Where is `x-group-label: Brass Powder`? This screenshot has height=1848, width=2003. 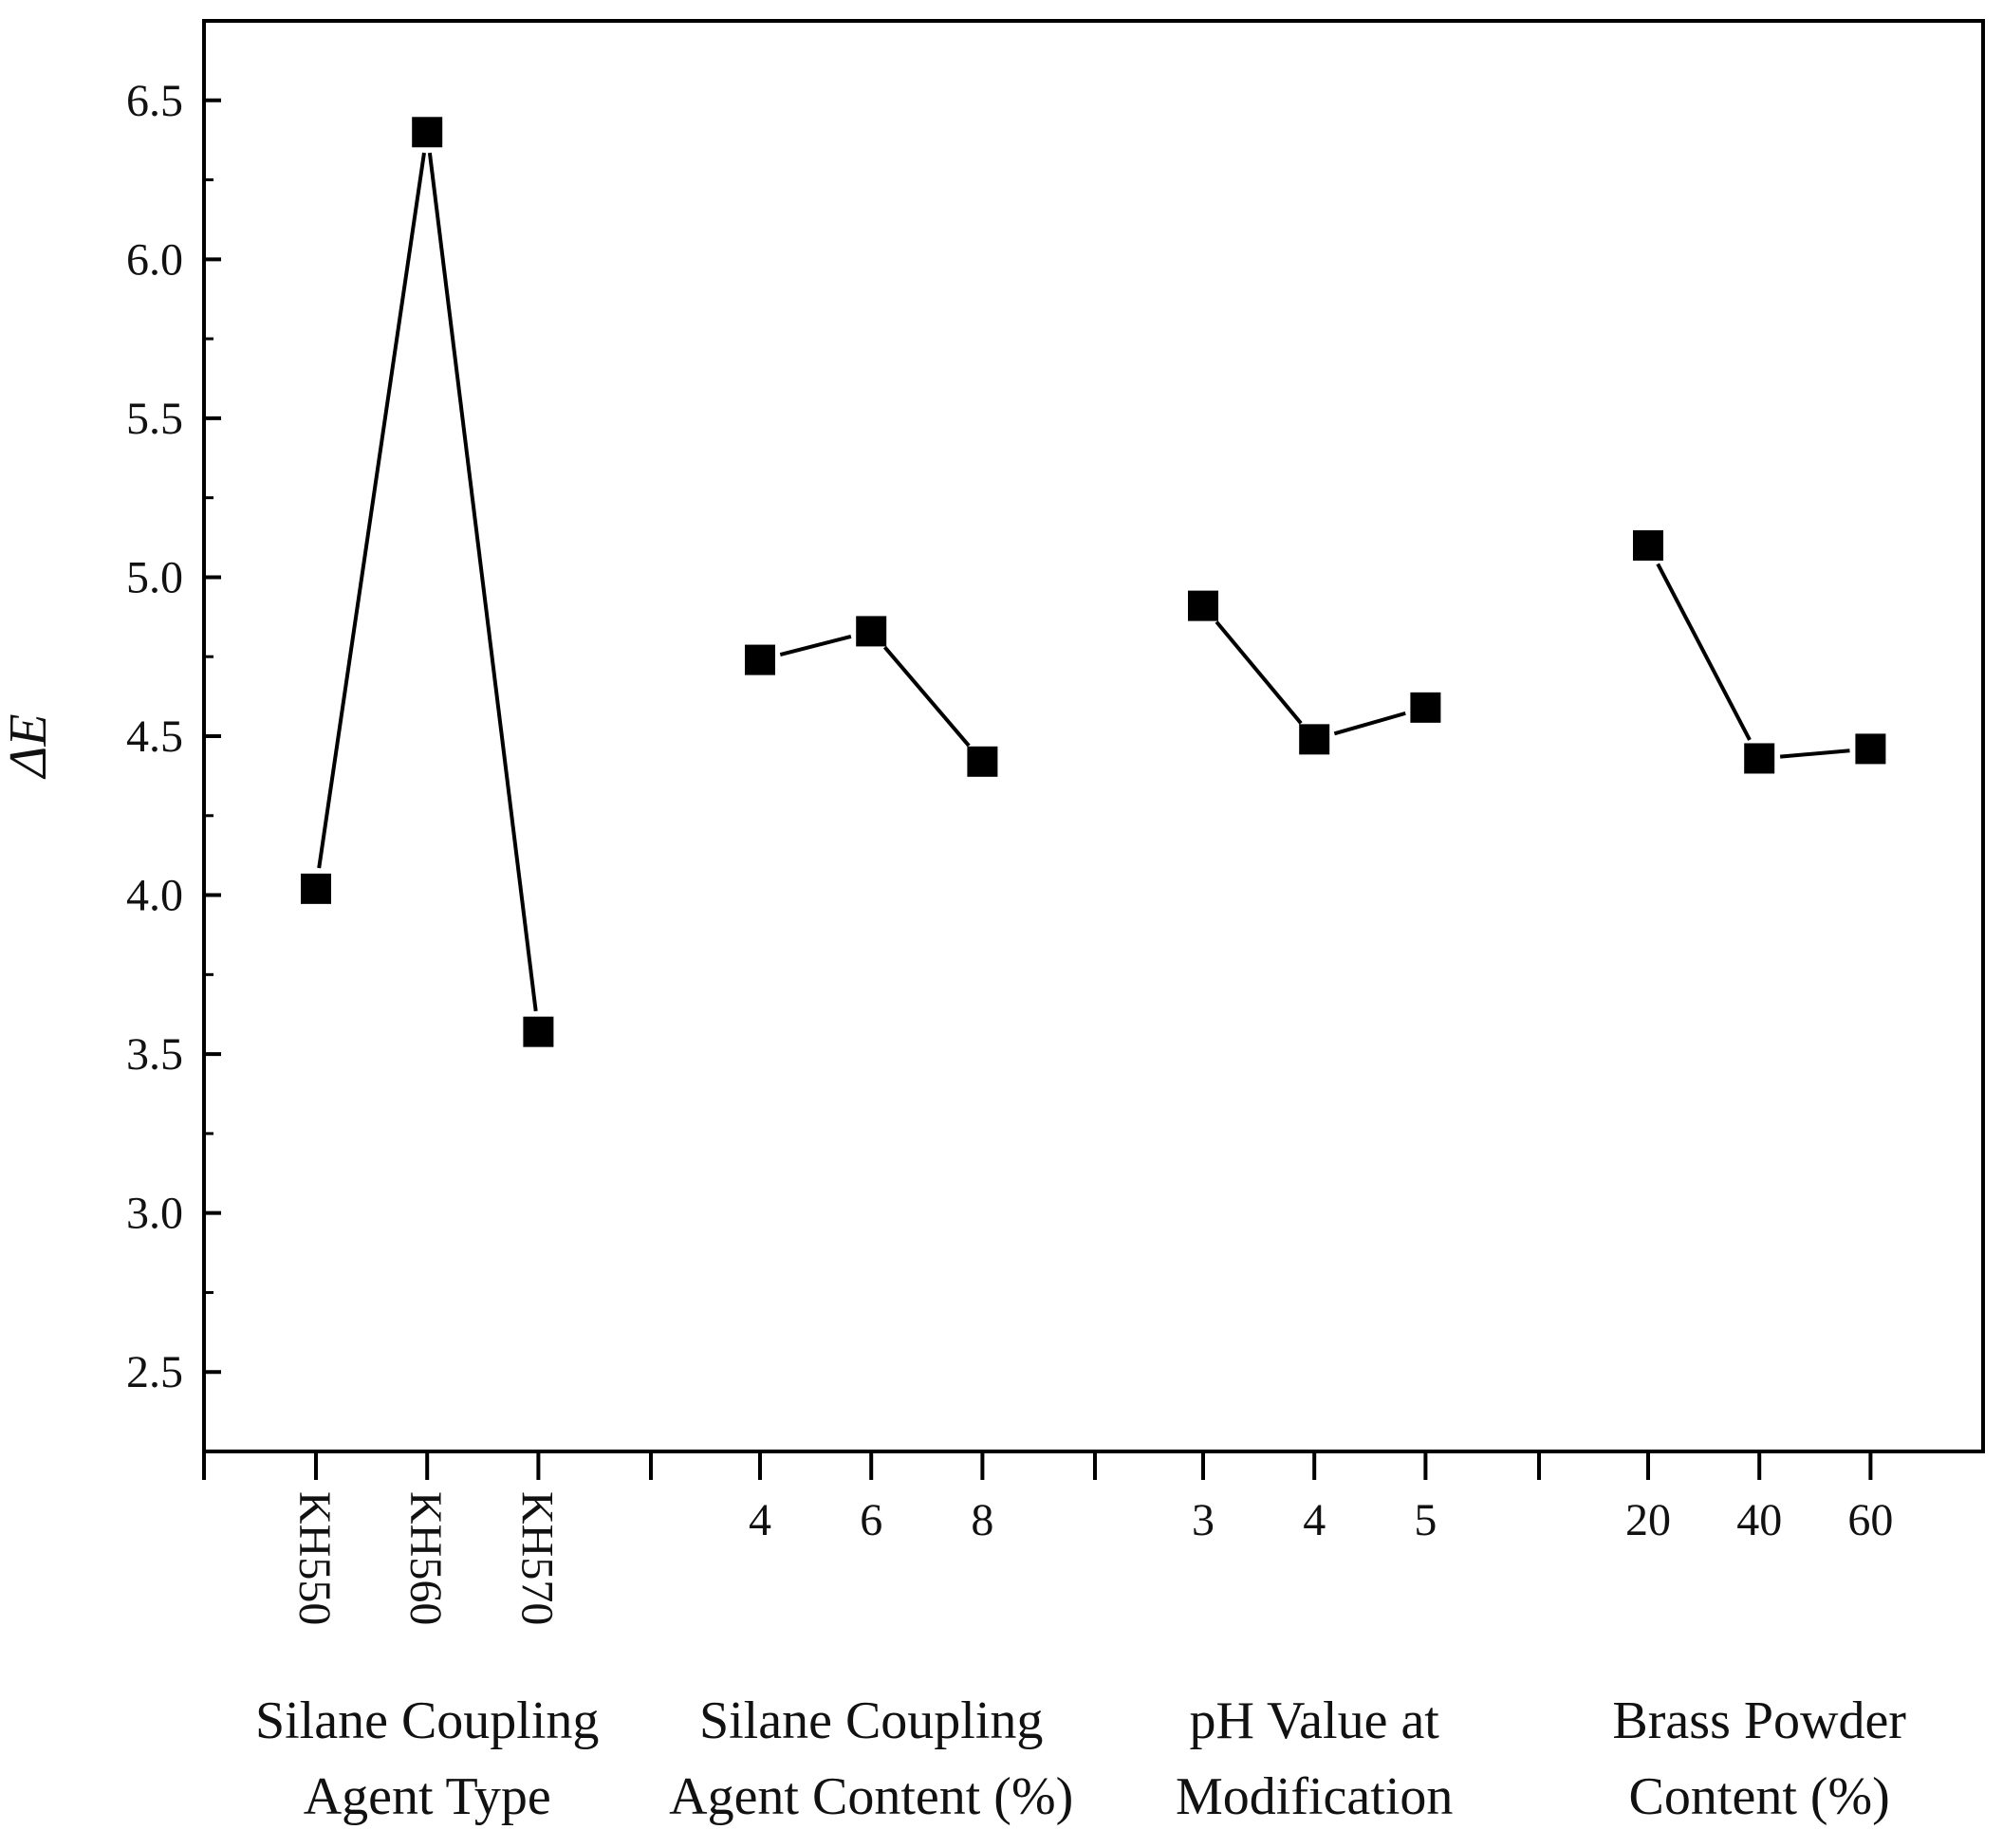
x-group-label: Brass Powder is located at coordinates (1759, 1720).